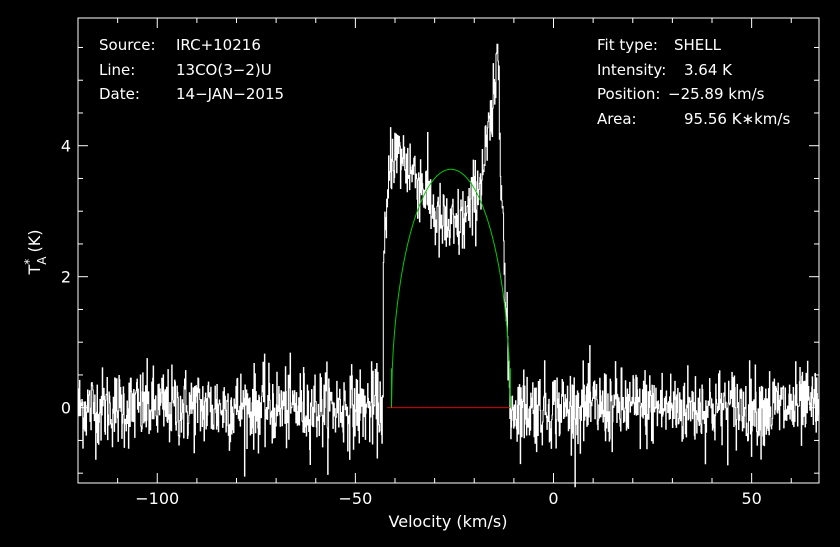 This screenshot has width=840, height=547. I want to click on fit-curve, so click(450, 288).